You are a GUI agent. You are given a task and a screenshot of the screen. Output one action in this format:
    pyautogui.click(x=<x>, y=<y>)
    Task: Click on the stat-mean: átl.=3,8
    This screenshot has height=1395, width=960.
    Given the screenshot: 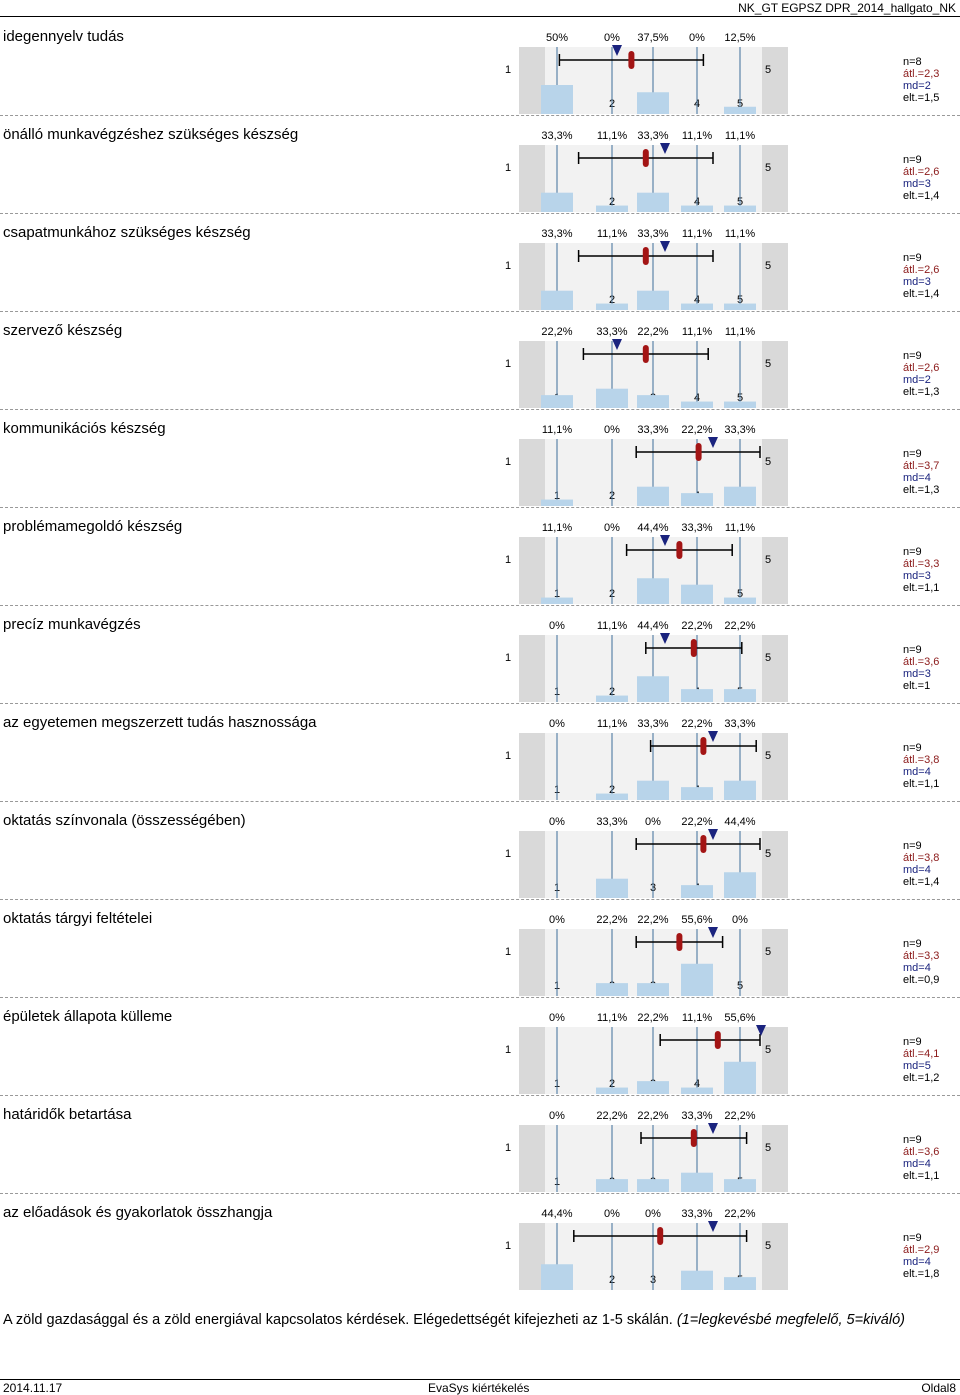 What is the action you would take?
    pyautogui.click(x=921, y=858)
    